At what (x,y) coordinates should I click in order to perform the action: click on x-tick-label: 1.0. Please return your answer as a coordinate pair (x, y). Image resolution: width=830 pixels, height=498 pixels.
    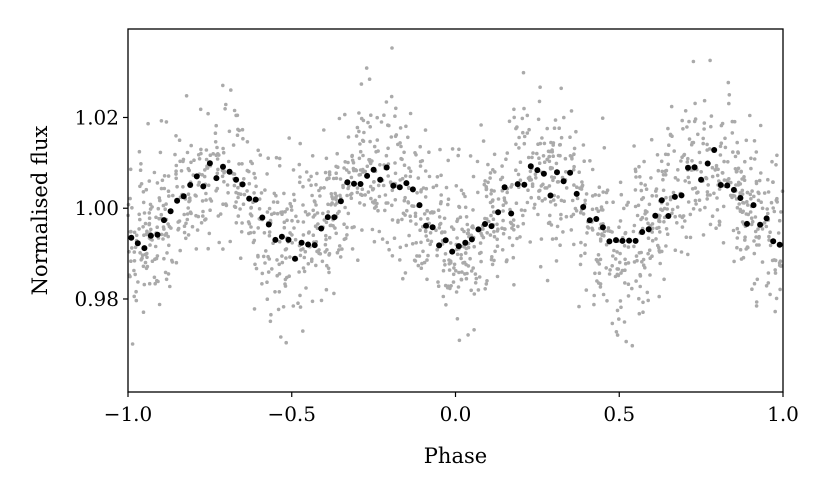
    Looking at the image, I should click on (783, 414).